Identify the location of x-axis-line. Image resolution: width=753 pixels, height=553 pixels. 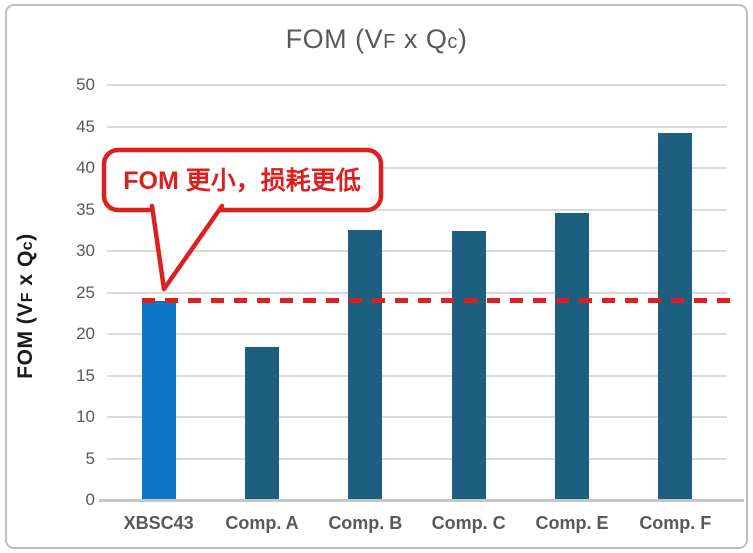
(421, 500).